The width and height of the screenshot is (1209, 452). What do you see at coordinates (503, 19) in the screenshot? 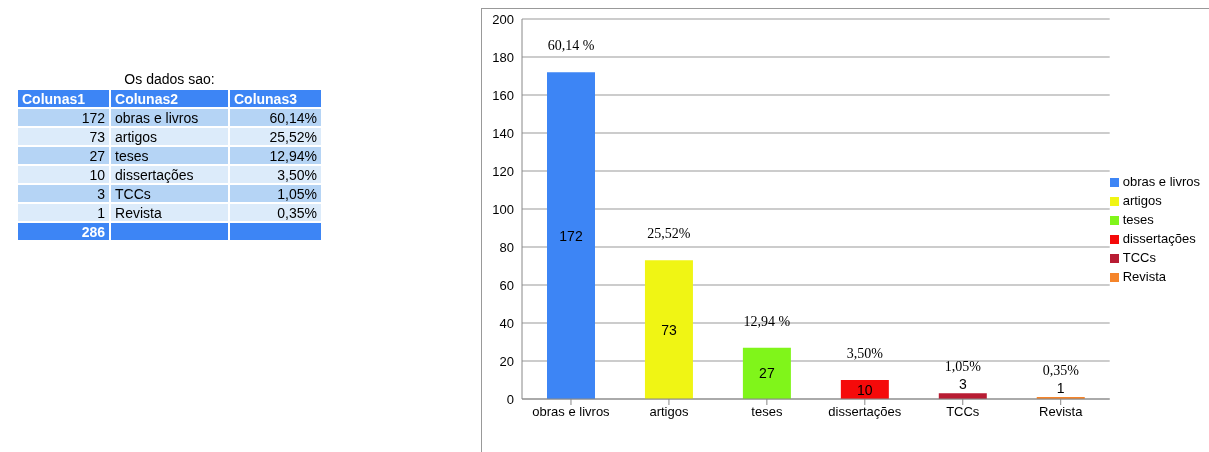
I see `y-tick-label: 200` at bounding box center [503, 19].